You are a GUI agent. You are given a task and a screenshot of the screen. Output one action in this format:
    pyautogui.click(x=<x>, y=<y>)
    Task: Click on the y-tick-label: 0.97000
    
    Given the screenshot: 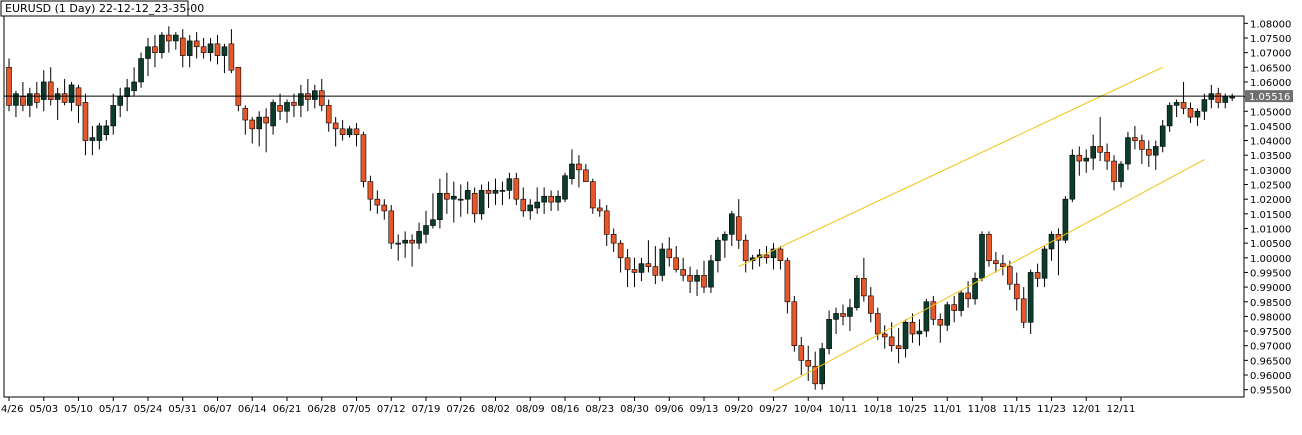 What is the action you would take?
    pyautogui.click(x=1270, y=347)
    